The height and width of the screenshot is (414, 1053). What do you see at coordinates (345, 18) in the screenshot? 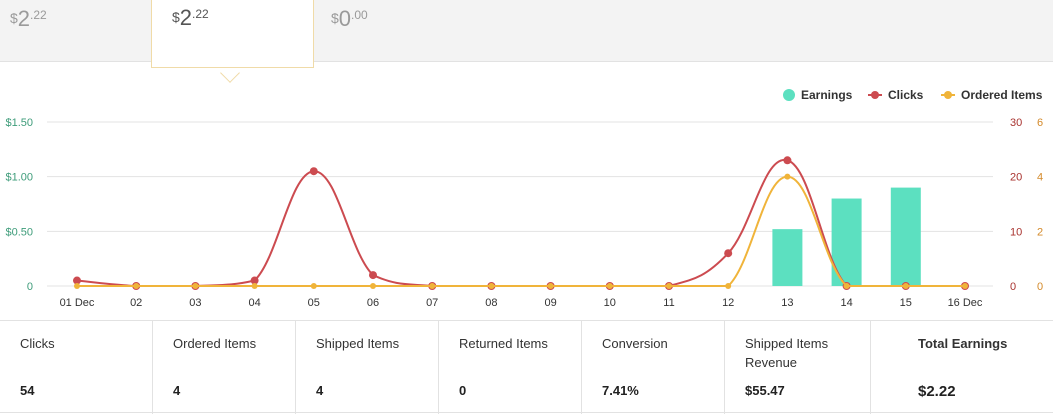
I see `tab-integer: 0` at bounding box center [345, 18].